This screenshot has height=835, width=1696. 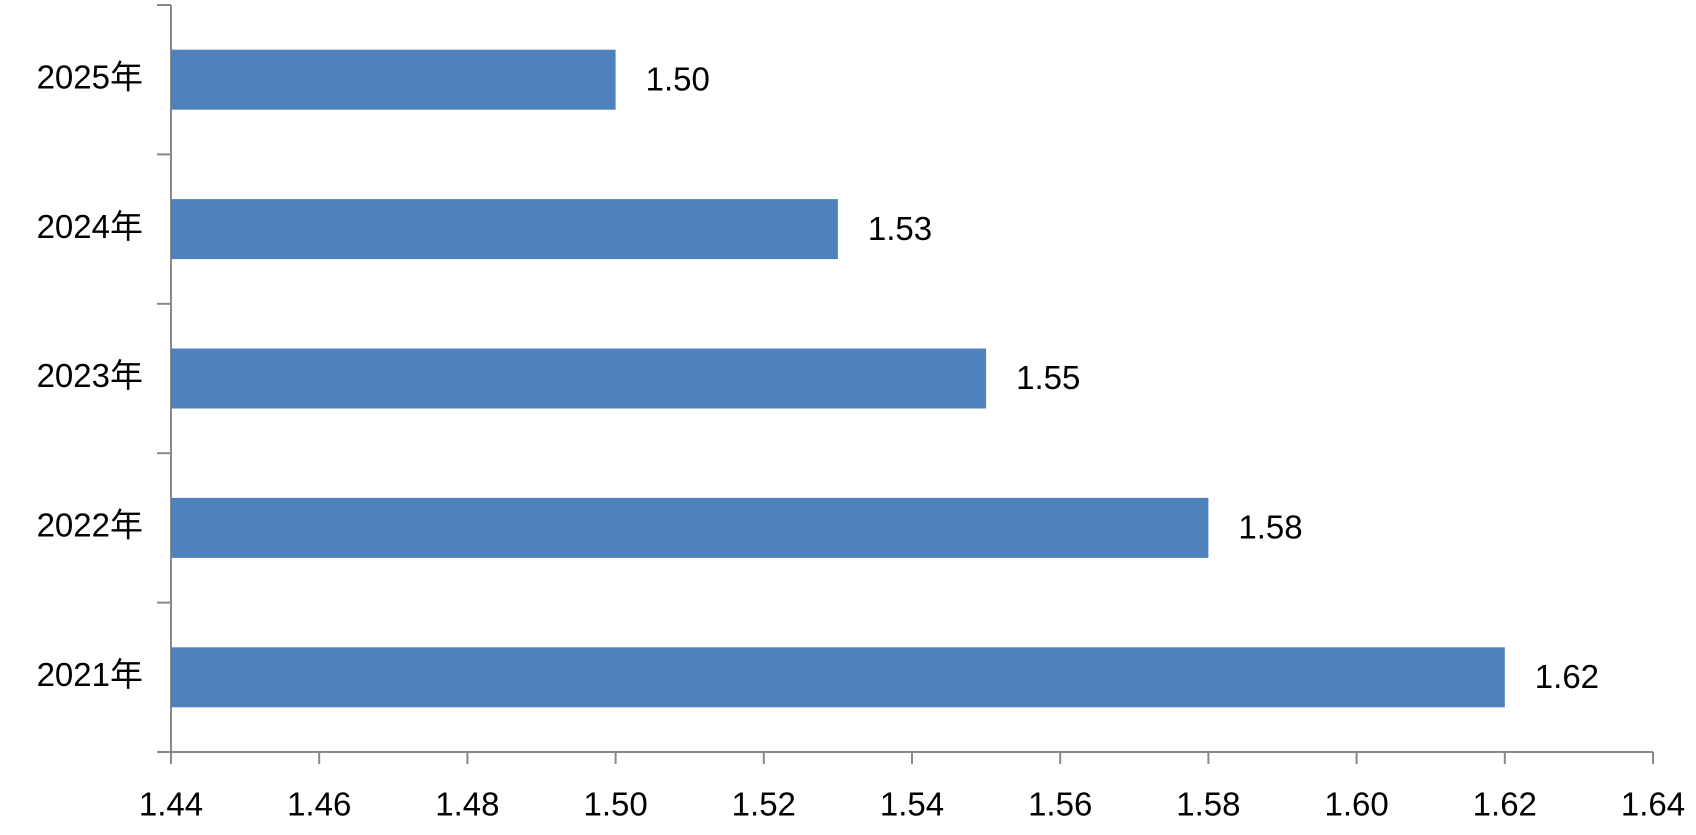 What do you see at coordinates (319, 804) in the screenshot?
I see `x-tick-label: 1.46` at bounding box center [319, 804].